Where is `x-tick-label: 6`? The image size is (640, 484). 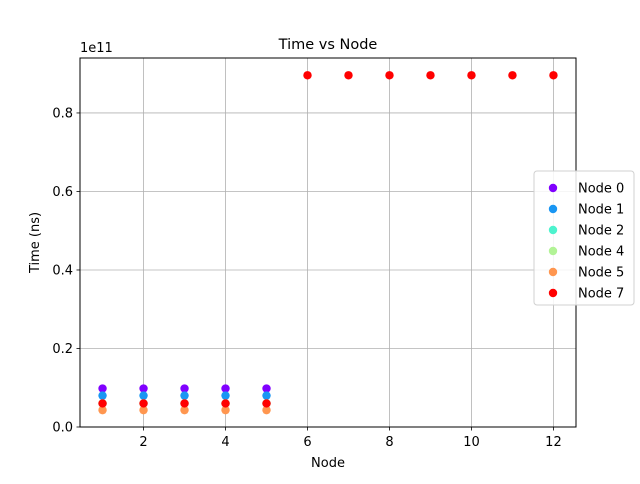 x-tick-label: 6 is located at coordinates (307, 442).